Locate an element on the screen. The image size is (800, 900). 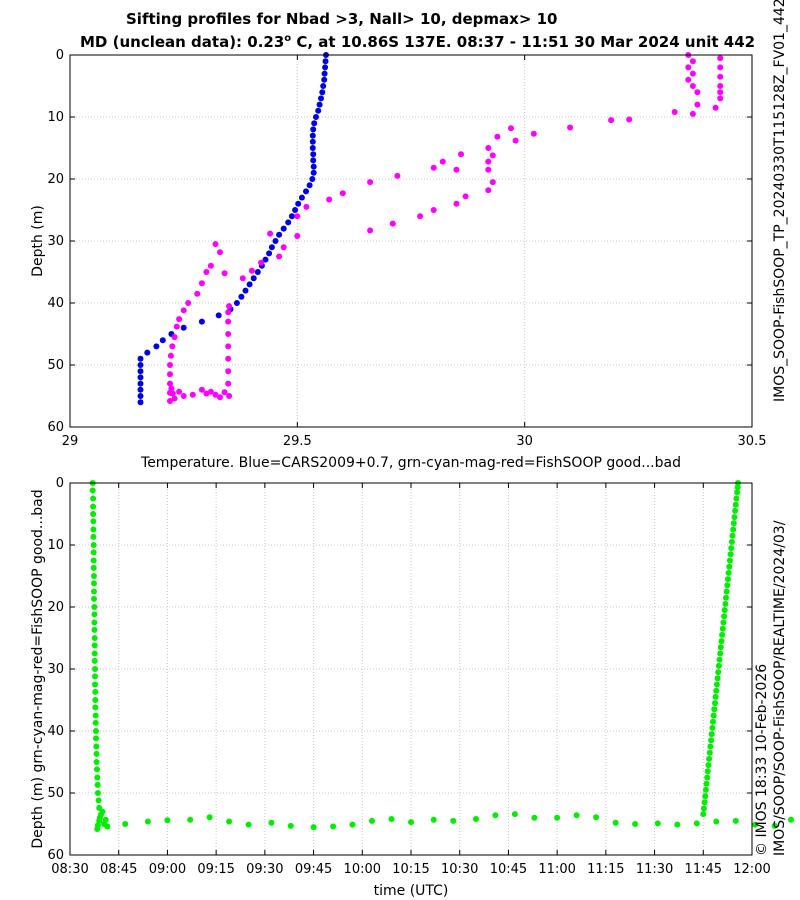
depth-time-y-tick-label: 40 is located at coordinates (55, 731).